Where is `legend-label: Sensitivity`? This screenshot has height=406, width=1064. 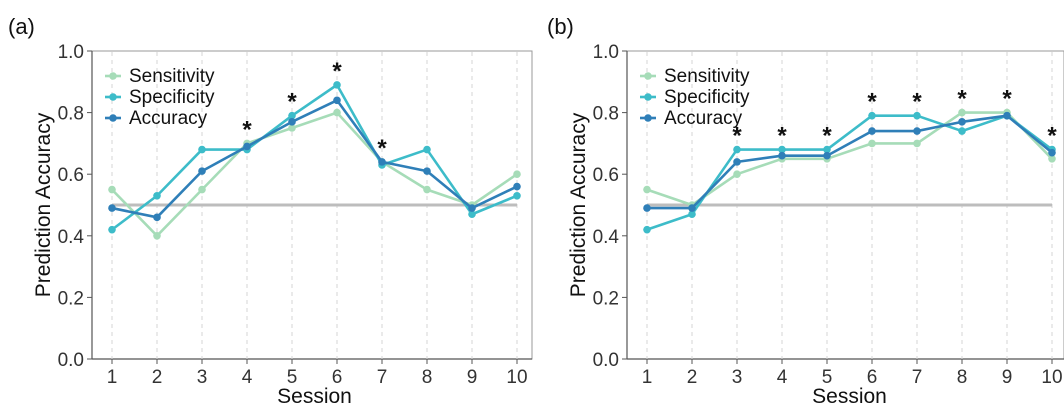
legend-label: Sensitivity is located at coordinates (172, 76).